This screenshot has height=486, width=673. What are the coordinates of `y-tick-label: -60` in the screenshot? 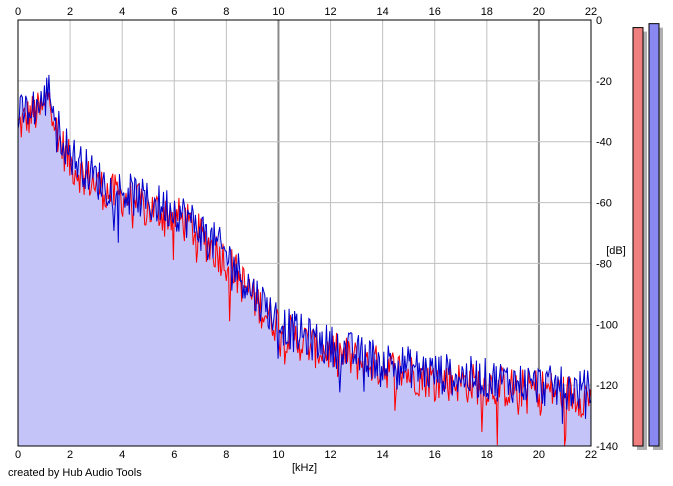 It's located at (604, 204).